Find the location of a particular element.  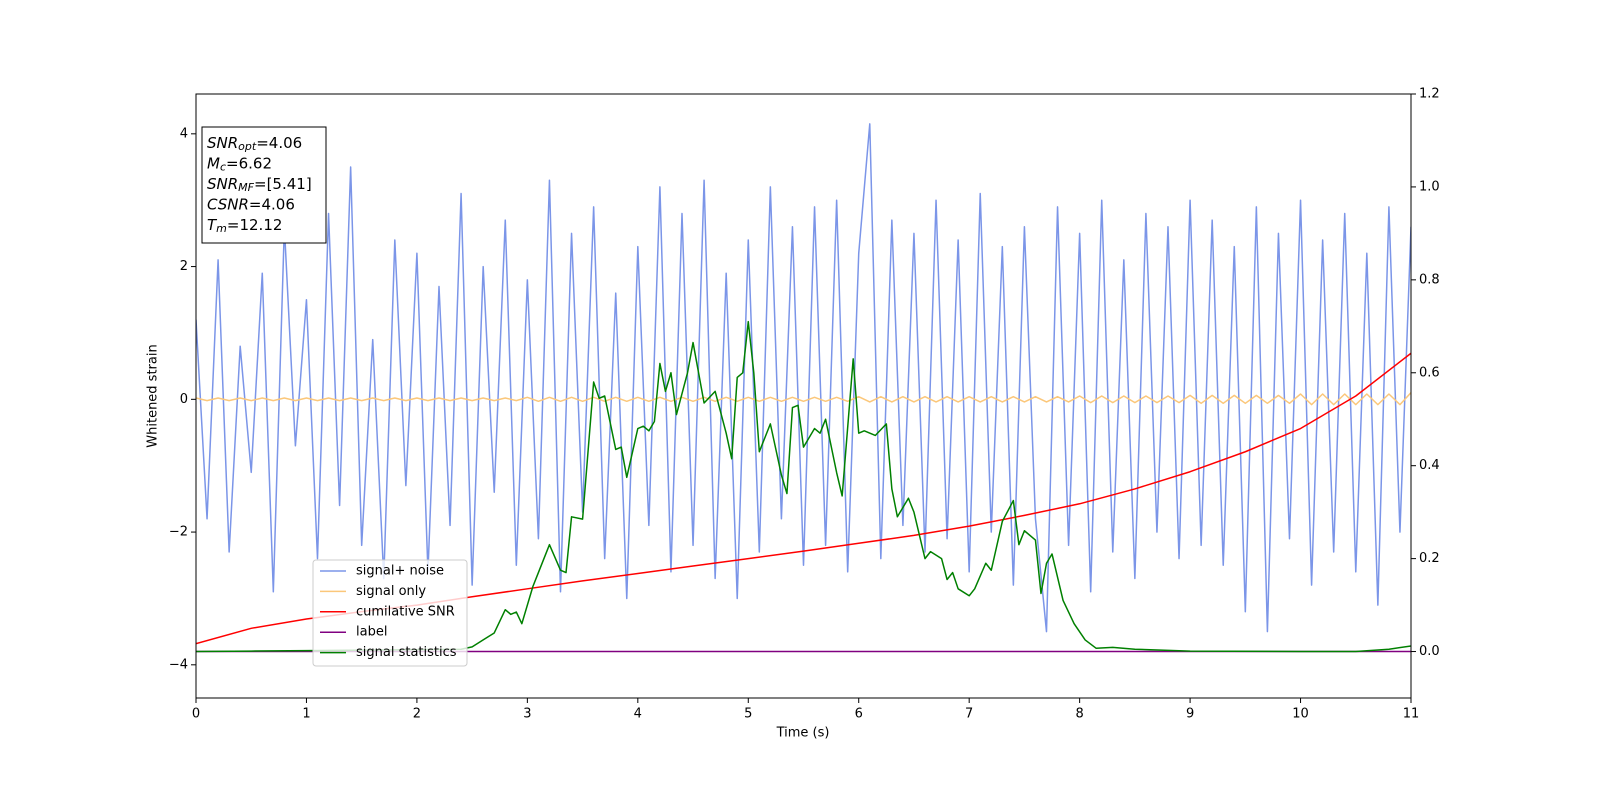

annotation-text: M is located at coordinates (213, 163).